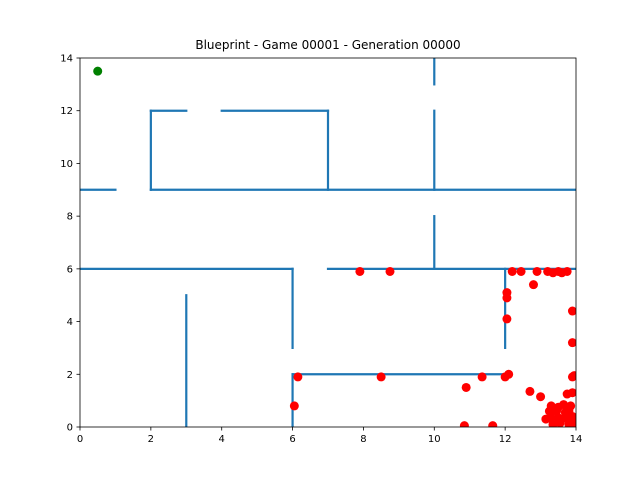 The width and height of the screenshot is (640, 480). I want to click on x-tick-label: 6, so click(292, 439).